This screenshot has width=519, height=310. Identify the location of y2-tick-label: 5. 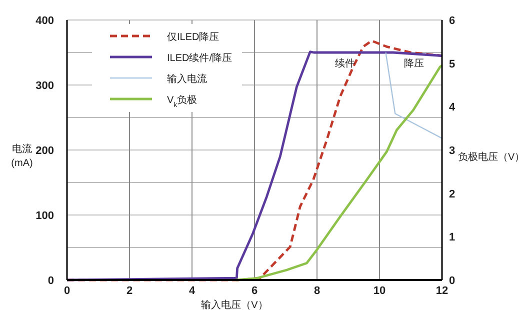
(452, 64).